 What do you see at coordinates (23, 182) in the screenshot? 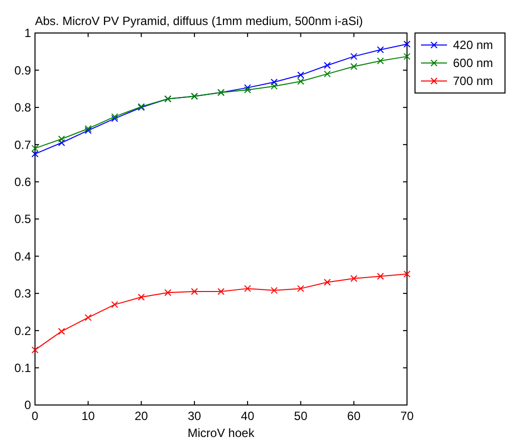
I see `y-tick-label: 0.6` at bounding box center [23, 182].